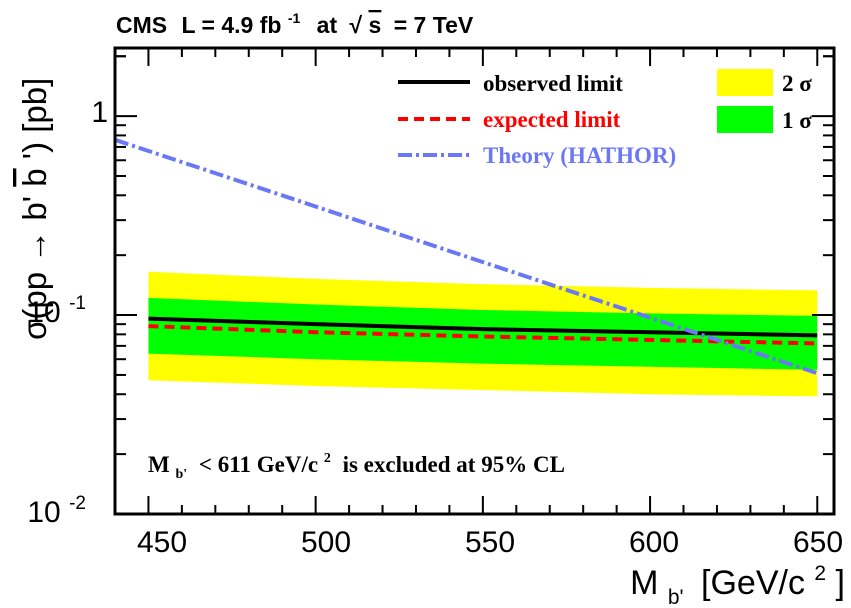 The height and width of the screenshot is (608, 851). Describe the element at coordinates (34, 177) in the screenshot. I see `y-label-bbar: b` at that location.